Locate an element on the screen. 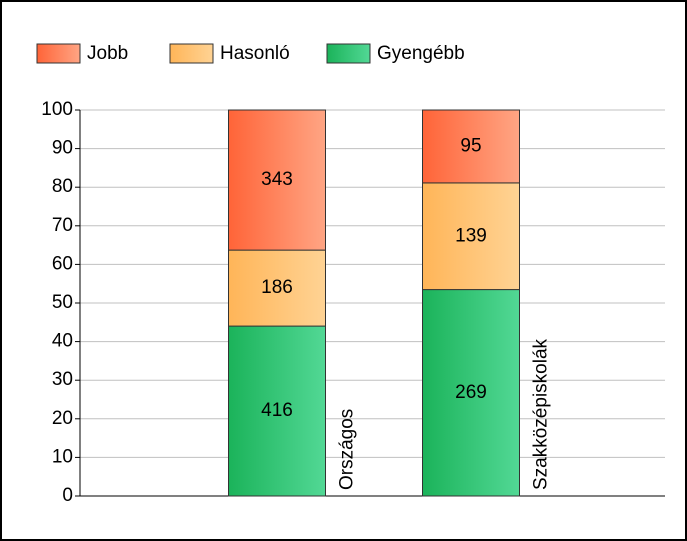 The height and width of the screenshot is (541, 687). data-label: 269 is located at coordinates (471, 392).